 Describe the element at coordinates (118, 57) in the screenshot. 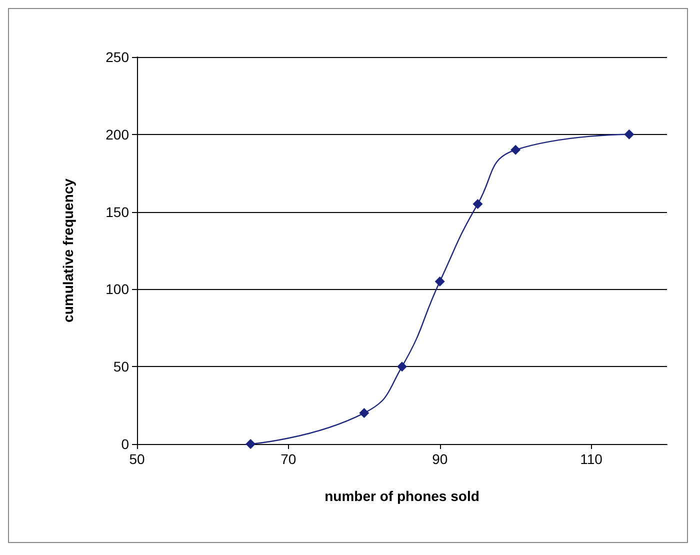

I see `y-tick-label: 250` at that location.